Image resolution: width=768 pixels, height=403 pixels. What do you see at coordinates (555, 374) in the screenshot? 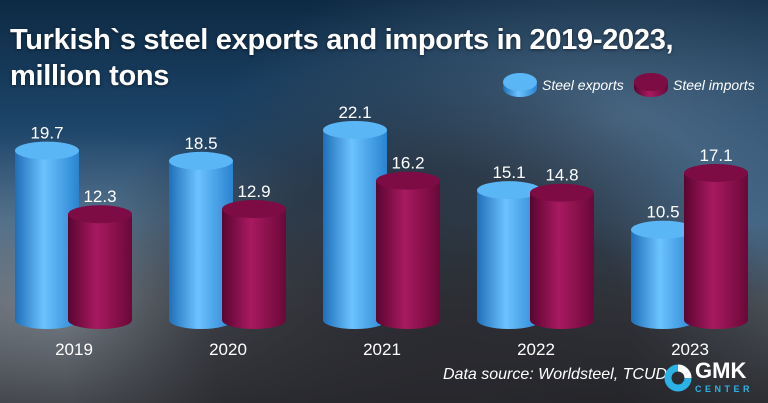
I see `data-source: Data source: Worldsteel, TCUD` at bounding box center [555, 374].